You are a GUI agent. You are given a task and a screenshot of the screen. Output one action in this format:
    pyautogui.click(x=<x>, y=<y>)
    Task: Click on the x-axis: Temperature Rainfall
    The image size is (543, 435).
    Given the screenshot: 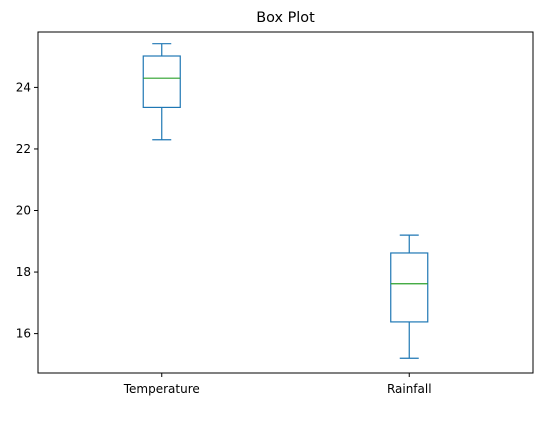 What is the action you would take?
    pyautogui.click(x=277, y=384)
    